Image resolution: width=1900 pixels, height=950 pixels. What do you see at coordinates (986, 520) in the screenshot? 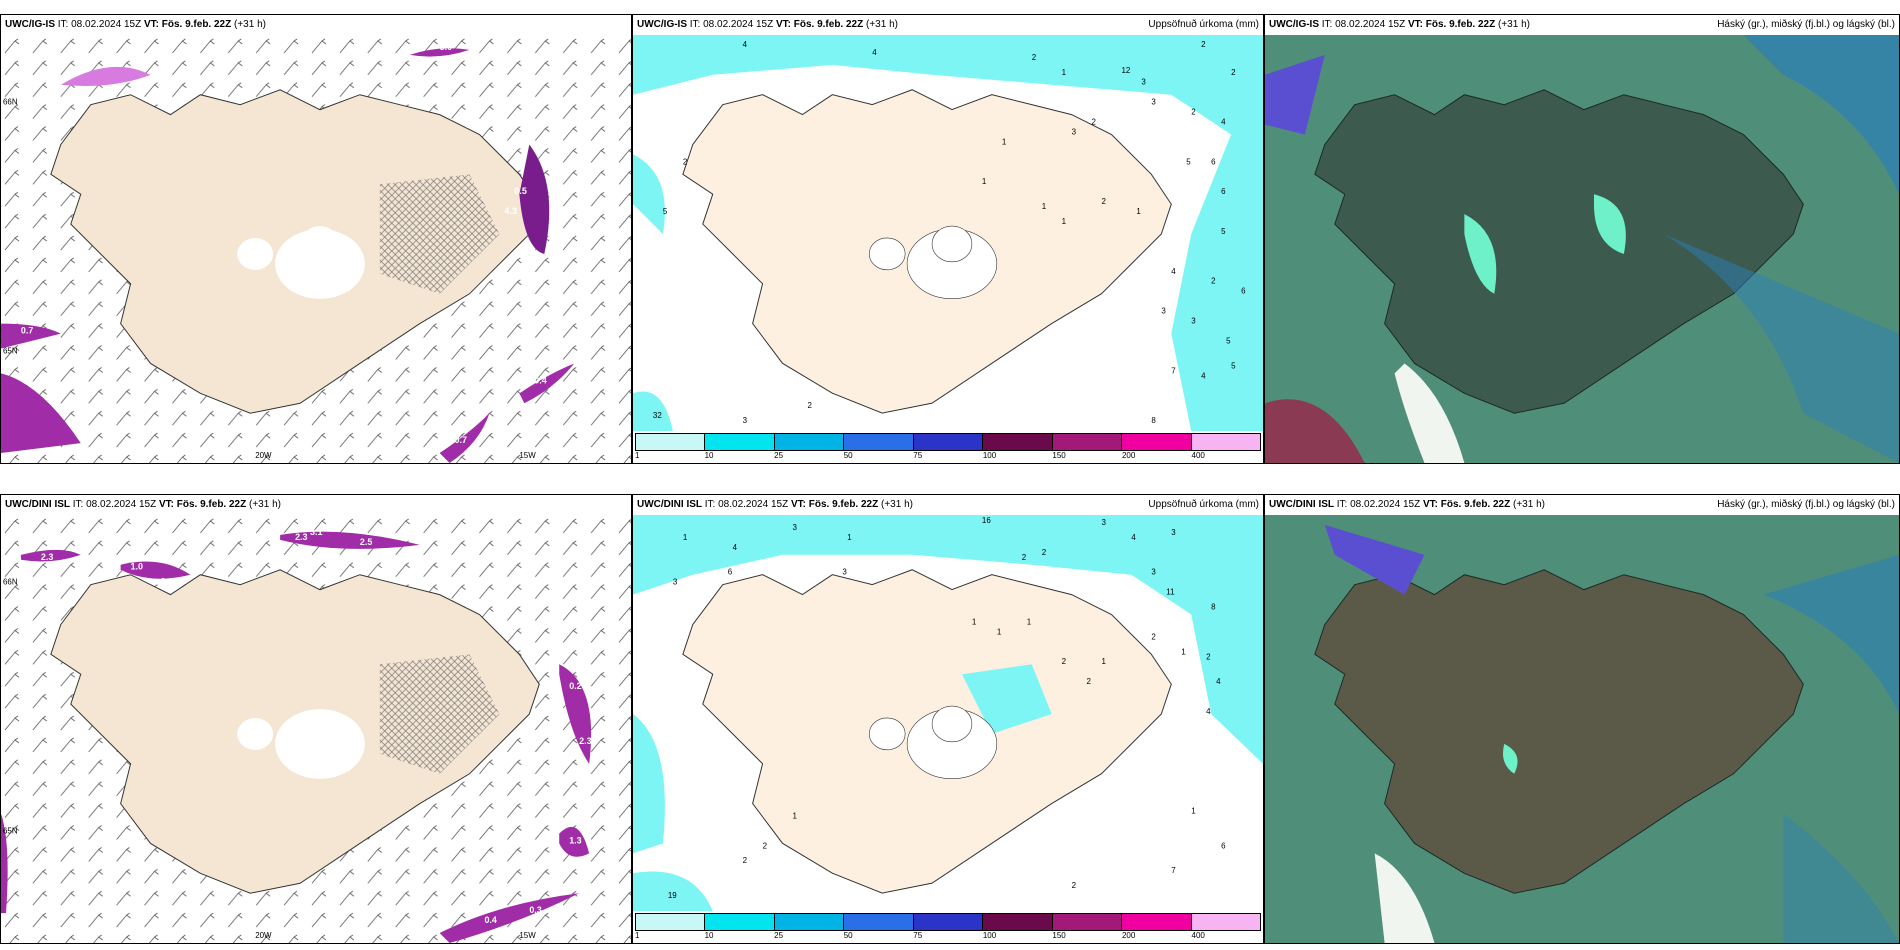
I see `precip-value: 16` at bounding box center [986, 520].